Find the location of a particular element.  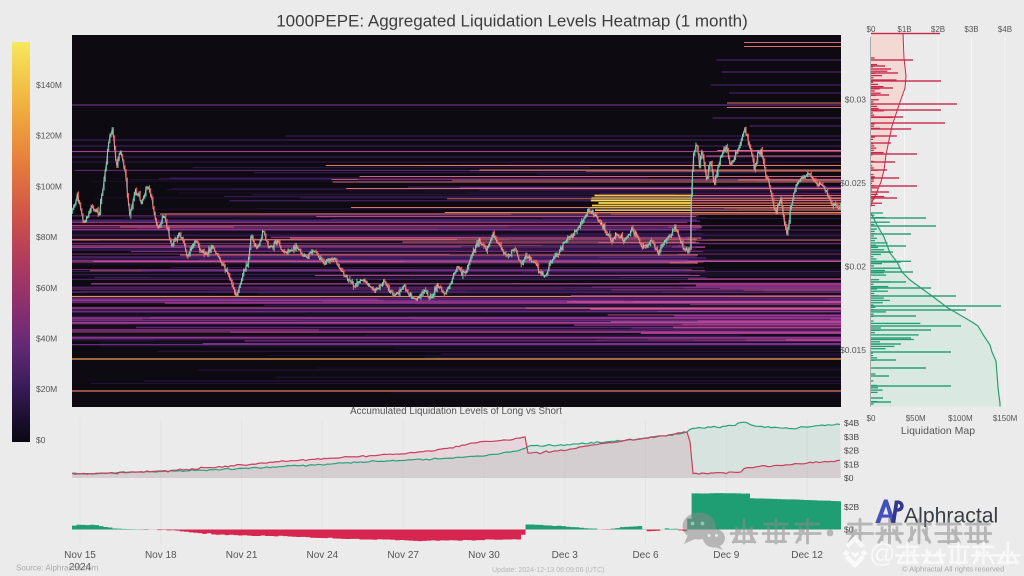

svg-text: $0.025 is located at coordinates (853, 183).